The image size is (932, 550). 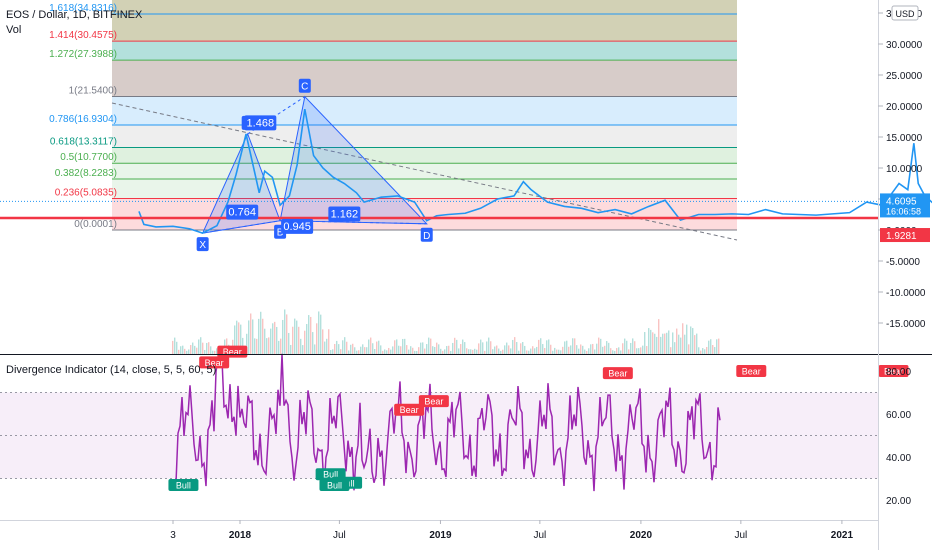 I want to click on price-axis-tick: 20.0000, so click(x=904, y=107).